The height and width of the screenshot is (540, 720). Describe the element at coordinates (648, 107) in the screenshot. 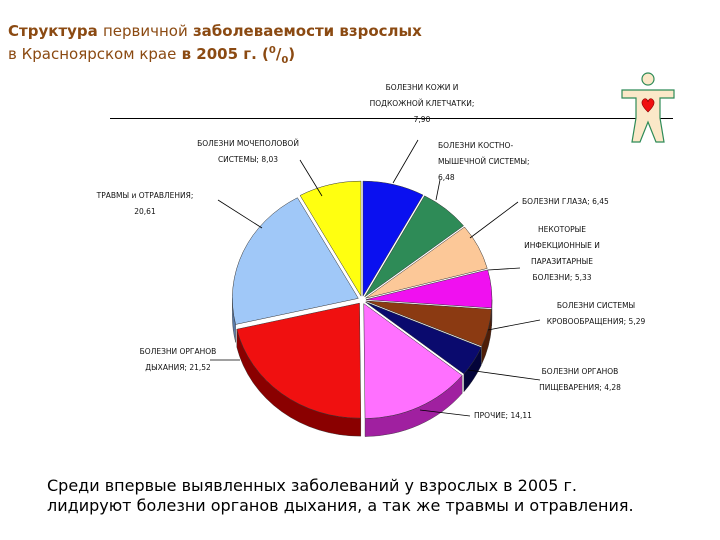

I see `human-figure-heart-icon` at that location.